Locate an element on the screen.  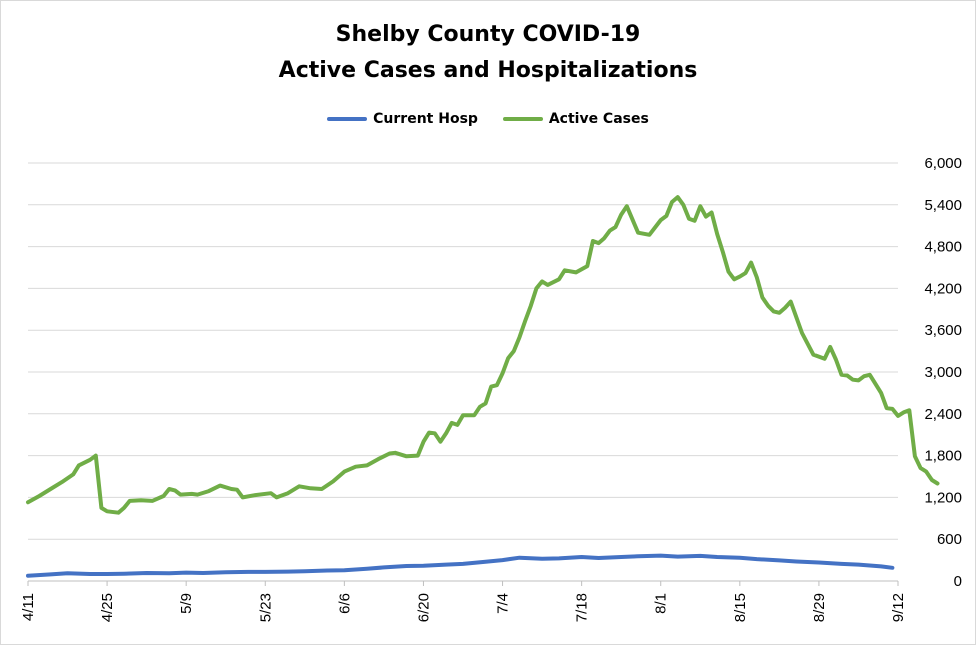
legend-item-active-cases: Active Cases is located at coordinates (575, 119).